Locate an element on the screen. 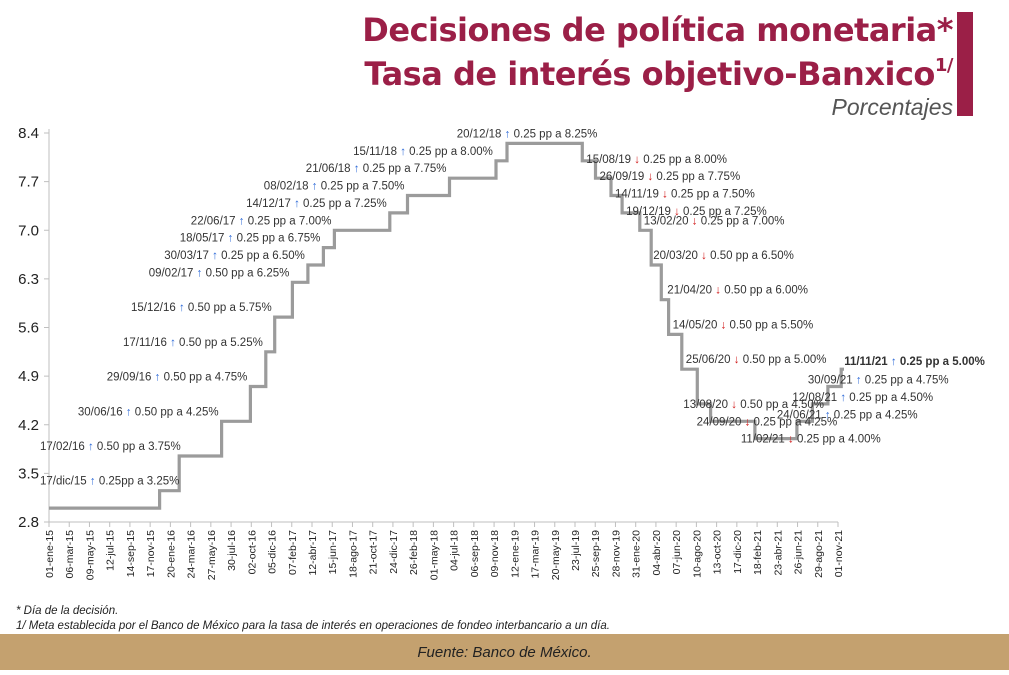 Image resolution: width=1009 pixels, height=675 pixels. annotation-date: 20/03/20 is located at coordinates (677, 256).